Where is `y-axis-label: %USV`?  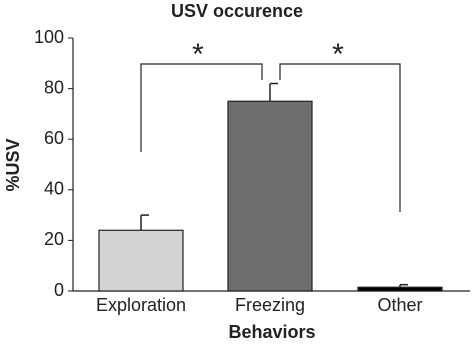 y-axis-label: %USV is located at coordinates (13, 164).